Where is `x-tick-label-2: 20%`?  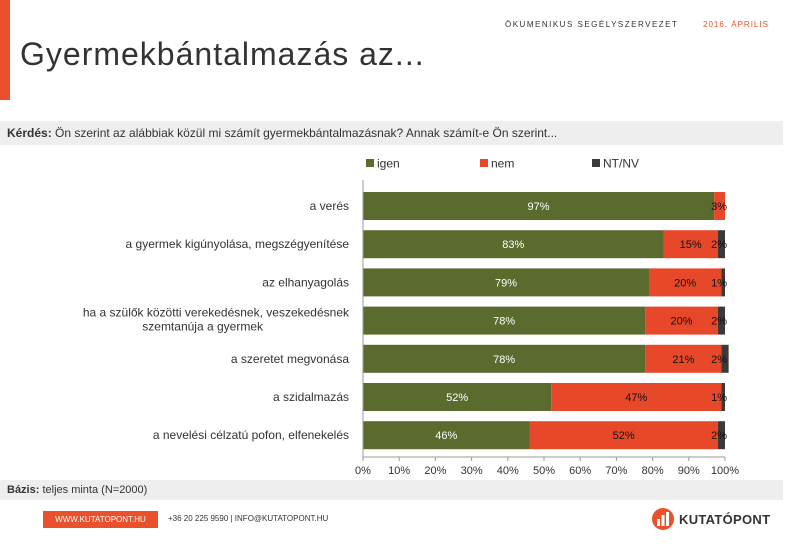
x-tick-label-2: 20% is located at coordinates (435, 471).